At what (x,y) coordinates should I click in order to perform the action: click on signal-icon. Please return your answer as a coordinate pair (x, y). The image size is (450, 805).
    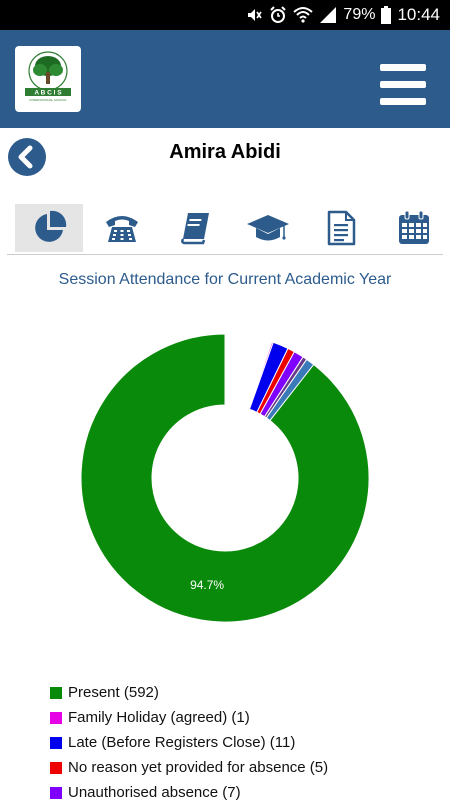
    Looking at the image, I should click on (328, 15).